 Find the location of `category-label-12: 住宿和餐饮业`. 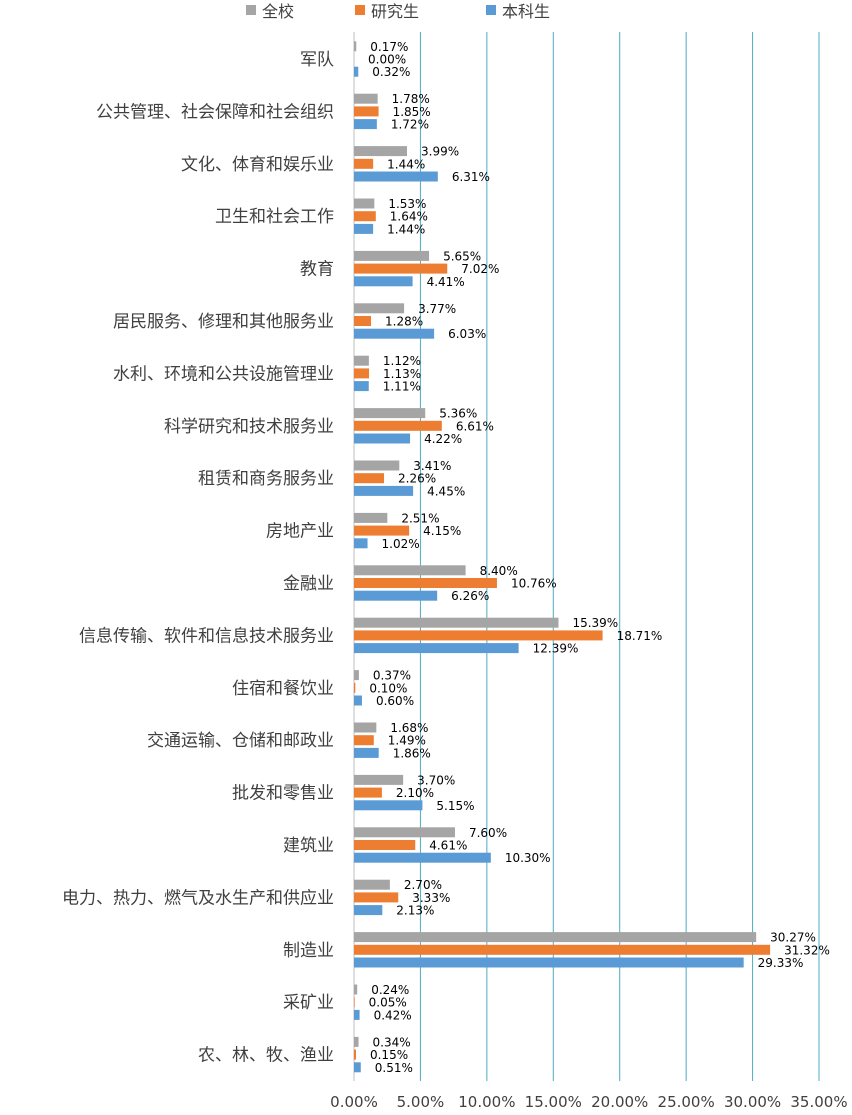

category-label-12: 住宿和餐饮业 is located at coordinates (283, 689).